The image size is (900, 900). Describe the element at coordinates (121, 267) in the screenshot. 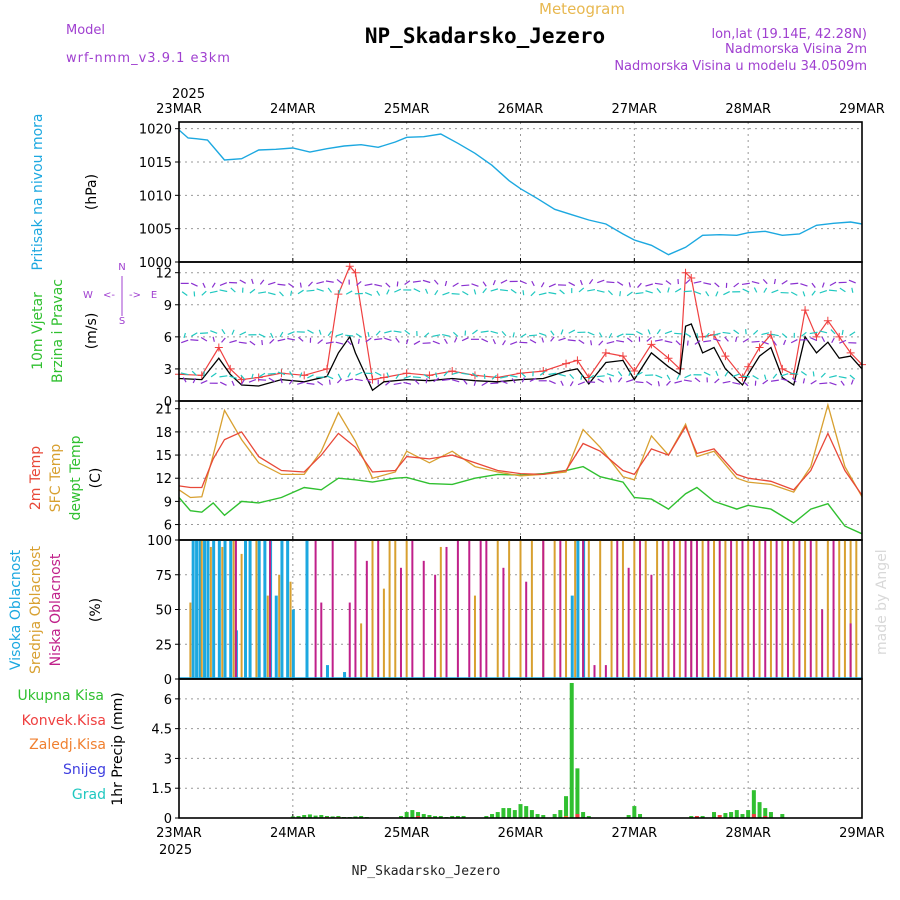

I see `compass-n: N` at that location.